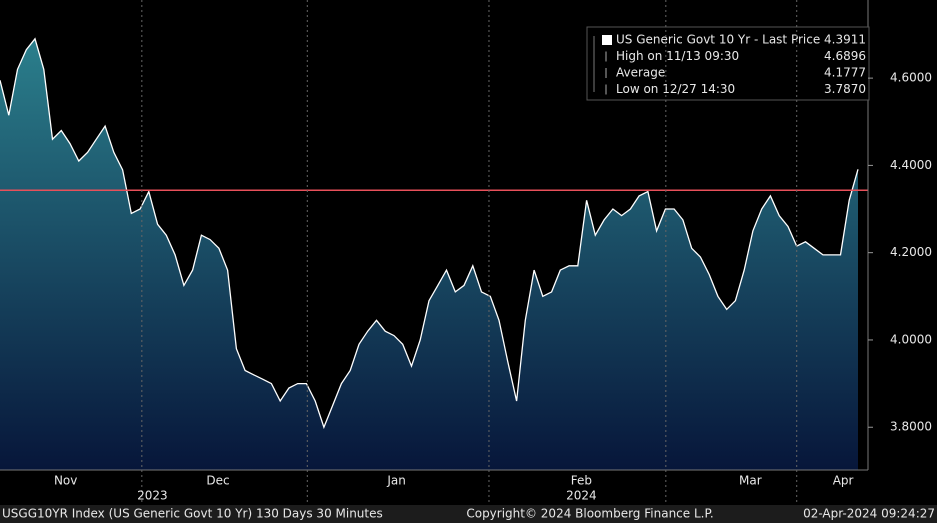 The height and width of the screenshot is (523, 937). Describe the element at coordinates (750, 481) in the screenshot. I see `x-tick-label: Mar` at that location.